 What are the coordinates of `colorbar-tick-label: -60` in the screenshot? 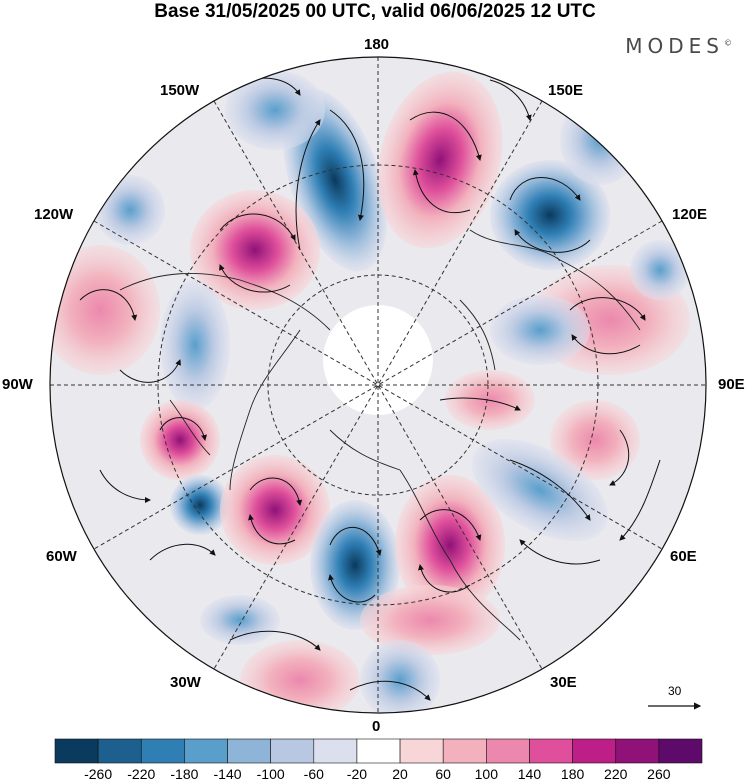 It's located at (313, 774).